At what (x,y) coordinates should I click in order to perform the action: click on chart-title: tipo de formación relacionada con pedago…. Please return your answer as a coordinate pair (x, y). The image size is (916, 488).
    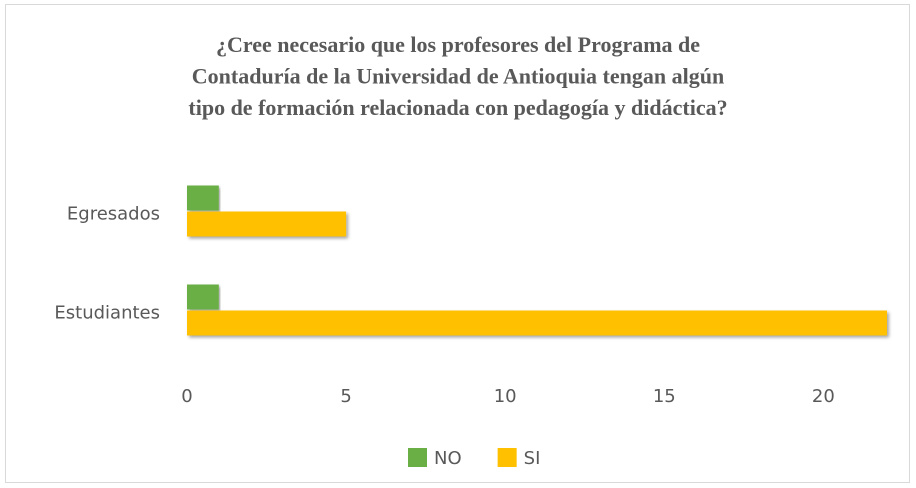
    Looking at the image, I should click on (457, 107).